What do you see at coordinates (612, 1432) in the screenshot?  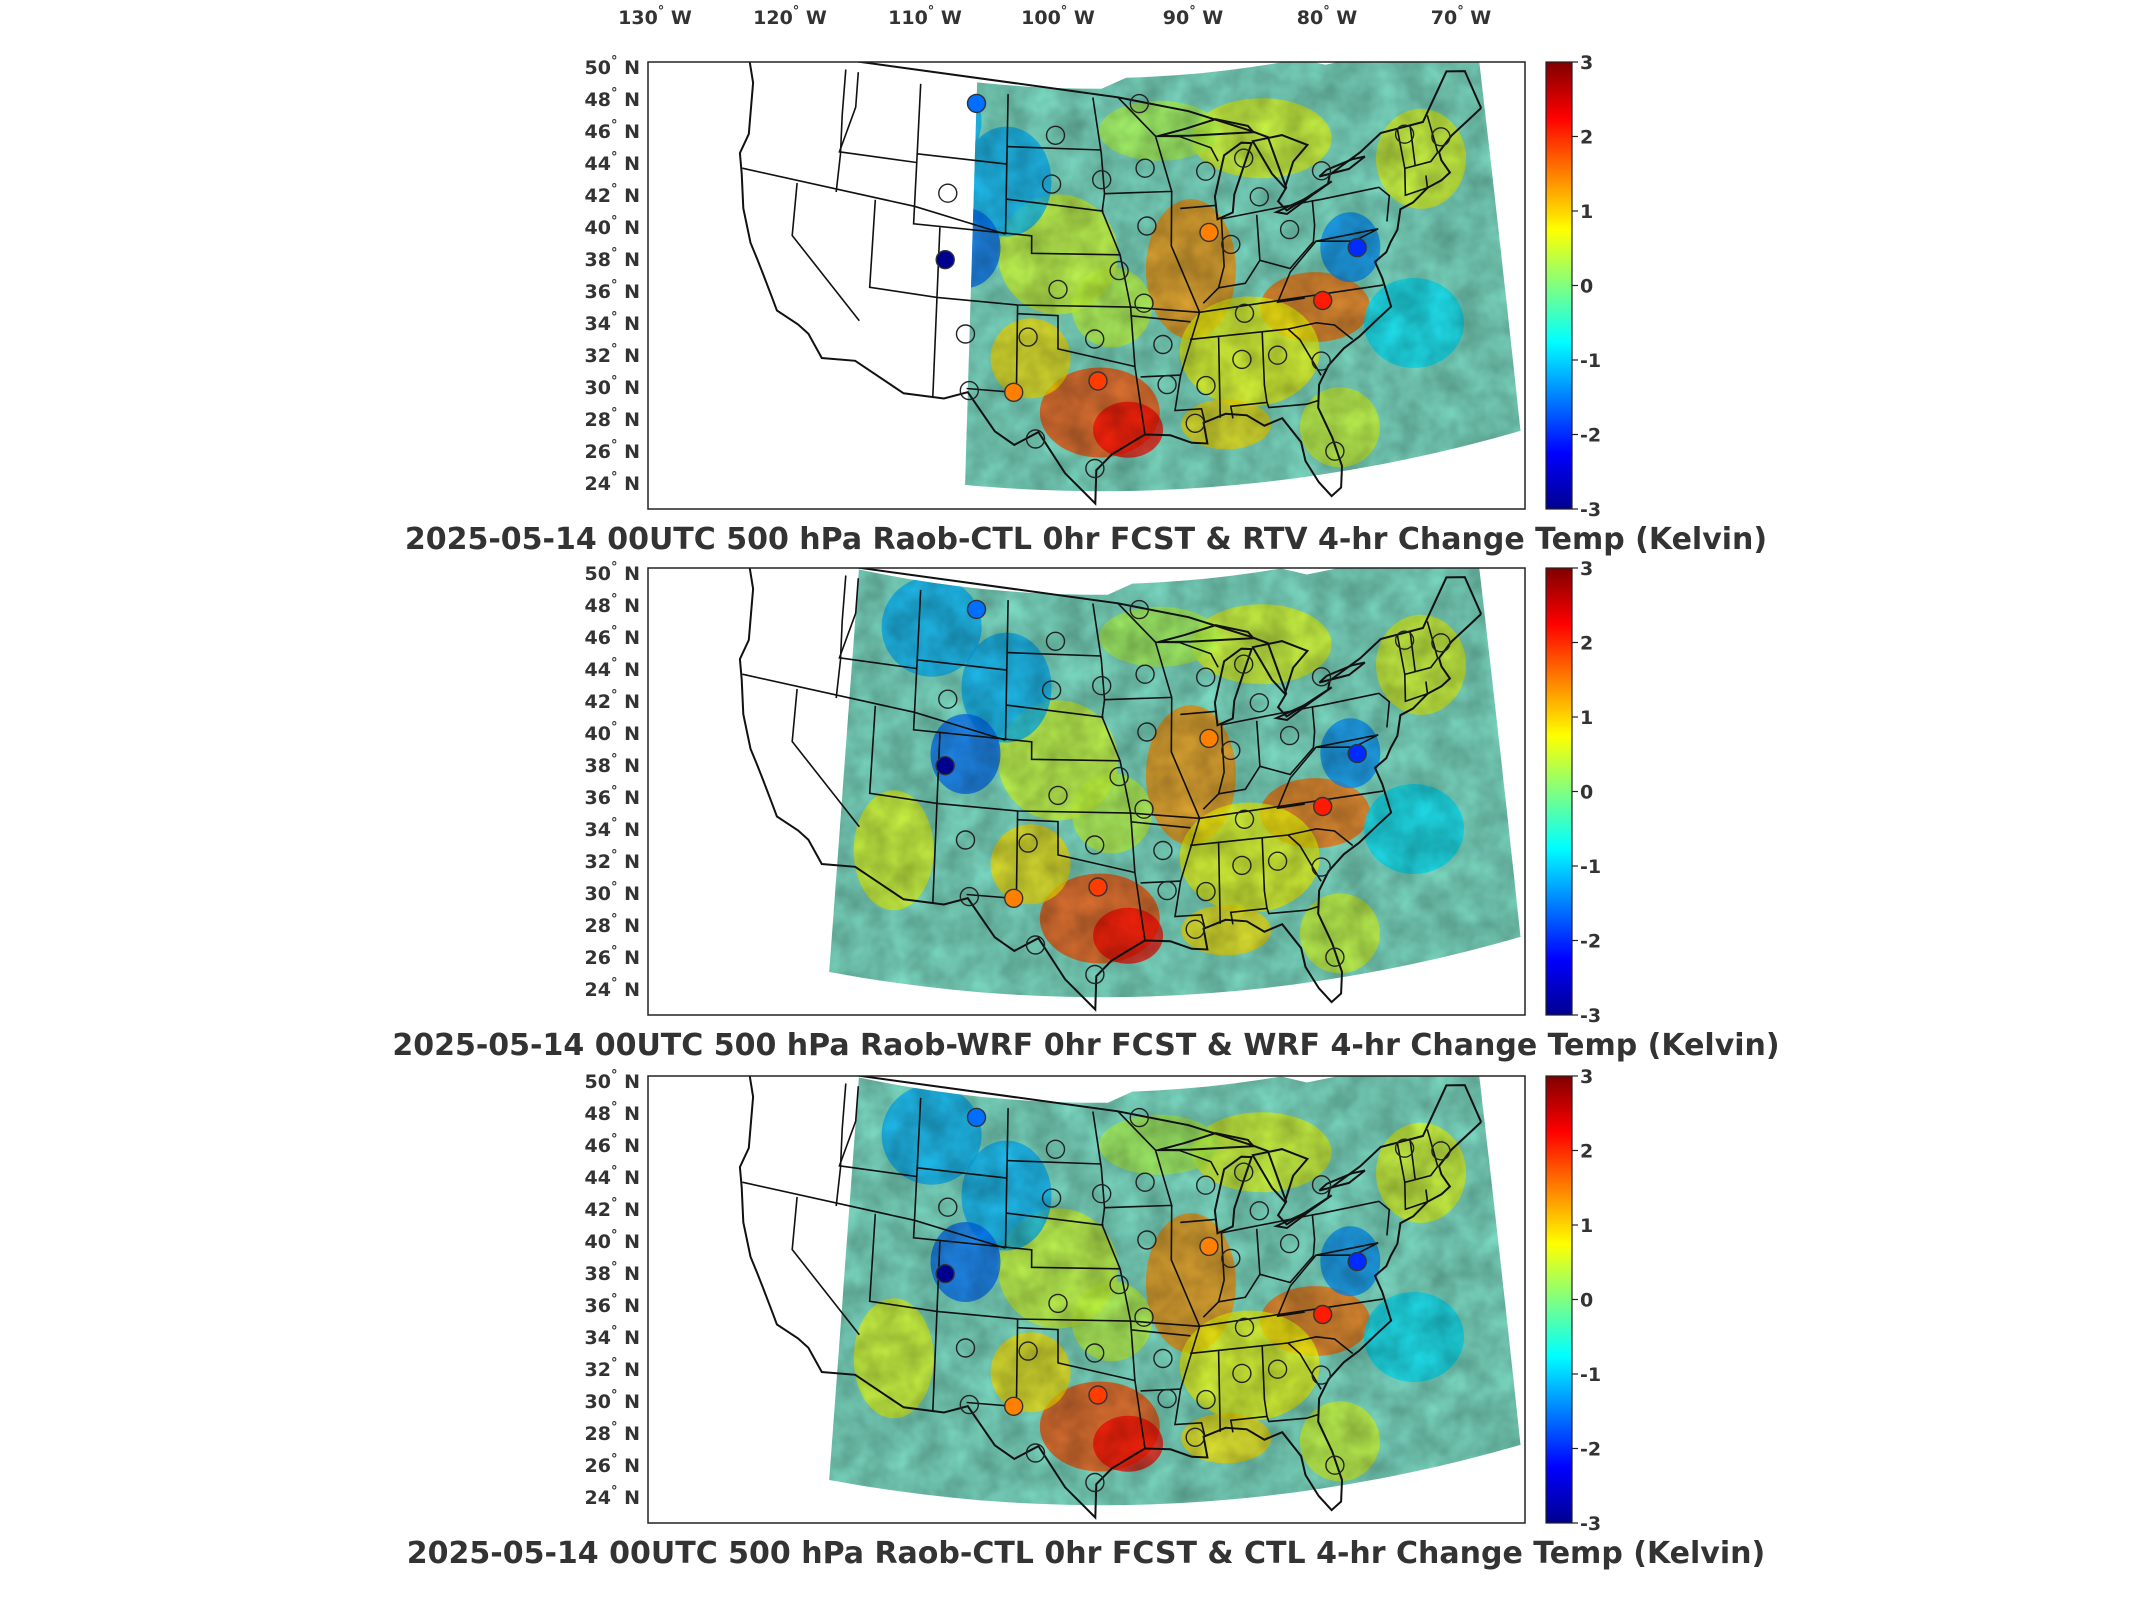 I see `lat-label: 28° N` at bounding box center [612, 1432].